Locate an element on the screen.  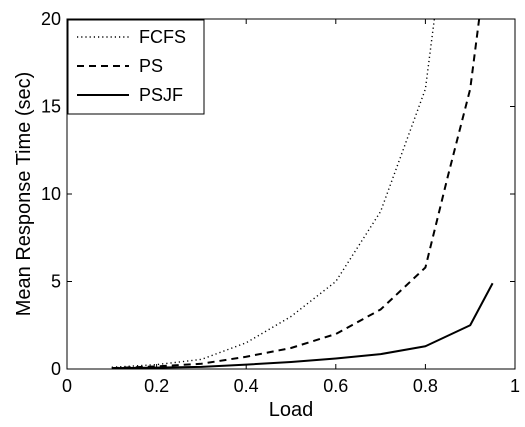
x-axis-title: Load is located at coordinates (291, 410).